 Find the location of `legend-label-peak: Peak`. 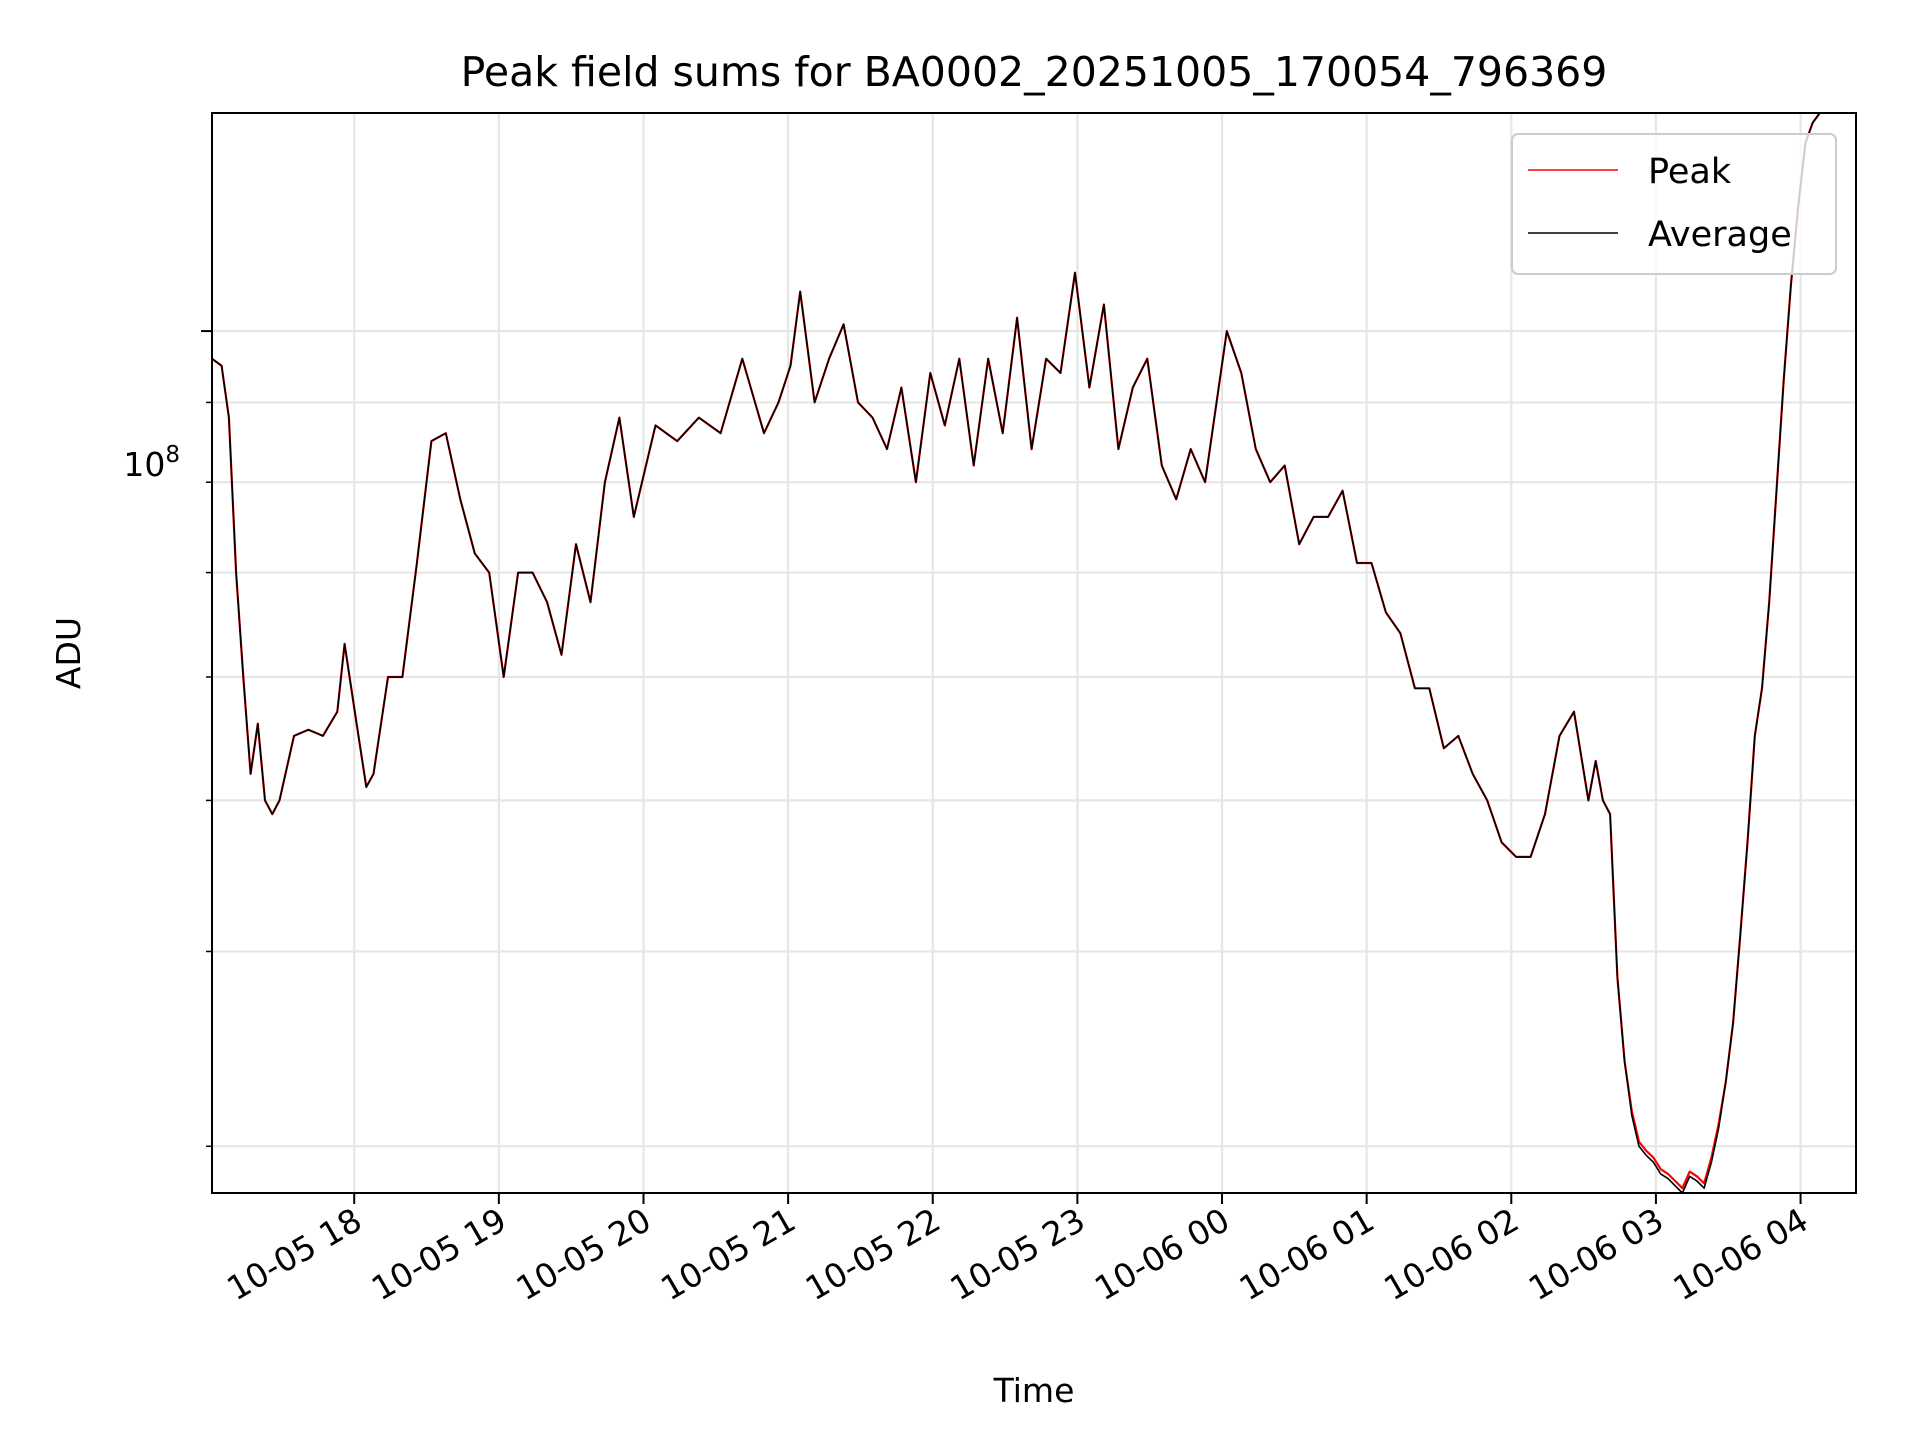

legend-label-peak: Peak is located at coordinates (1690, 172).